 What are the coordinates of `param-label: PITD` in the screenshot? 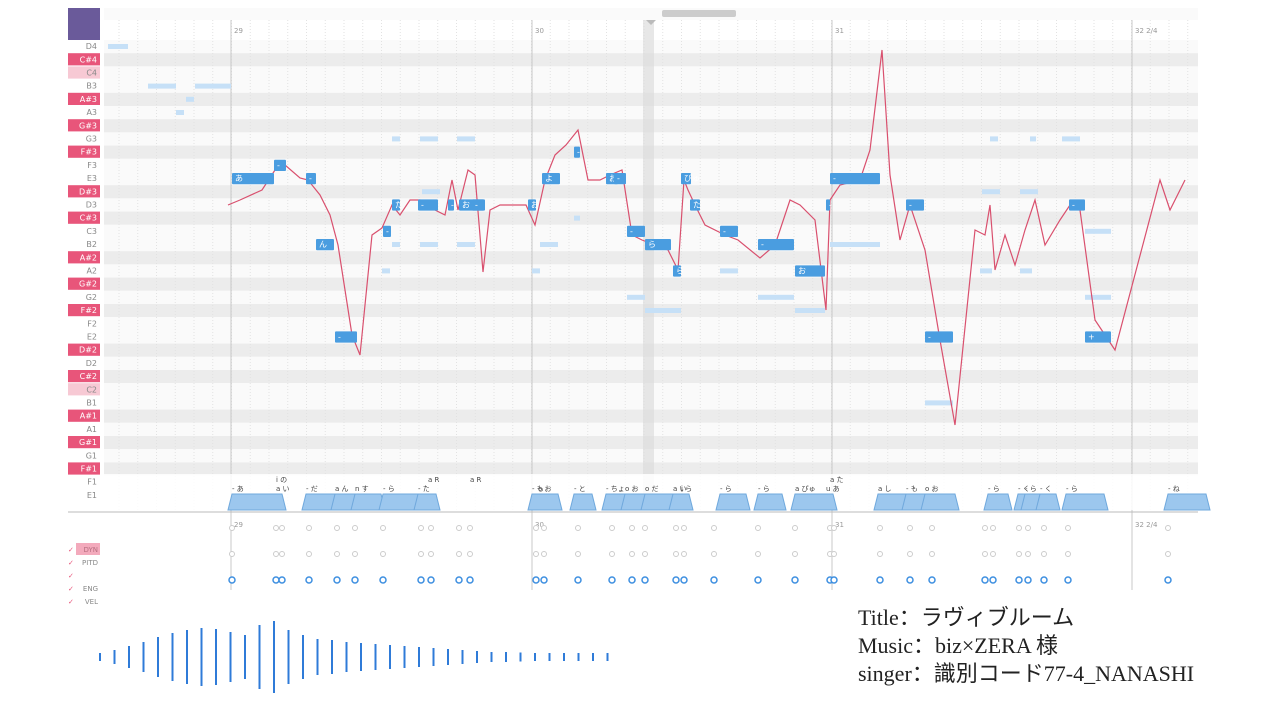 It's located at (90, 563).